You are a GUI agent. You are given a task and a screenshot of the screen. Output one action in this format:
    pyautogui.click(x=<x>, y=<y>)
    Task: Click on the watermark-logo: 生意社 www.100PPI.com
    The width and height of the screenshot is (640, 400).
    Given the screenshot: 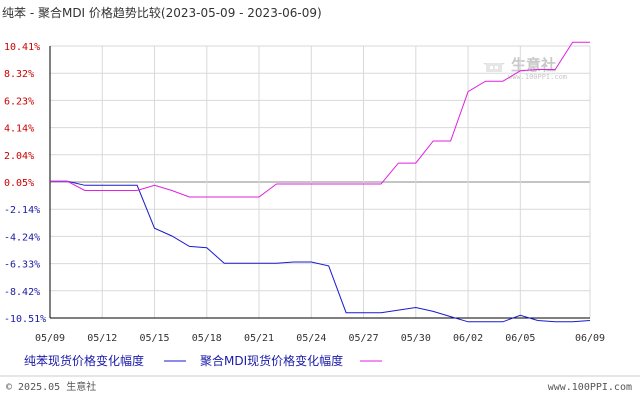 What is the action you would take?
    pyautogui.click(x=525, y=68)
    